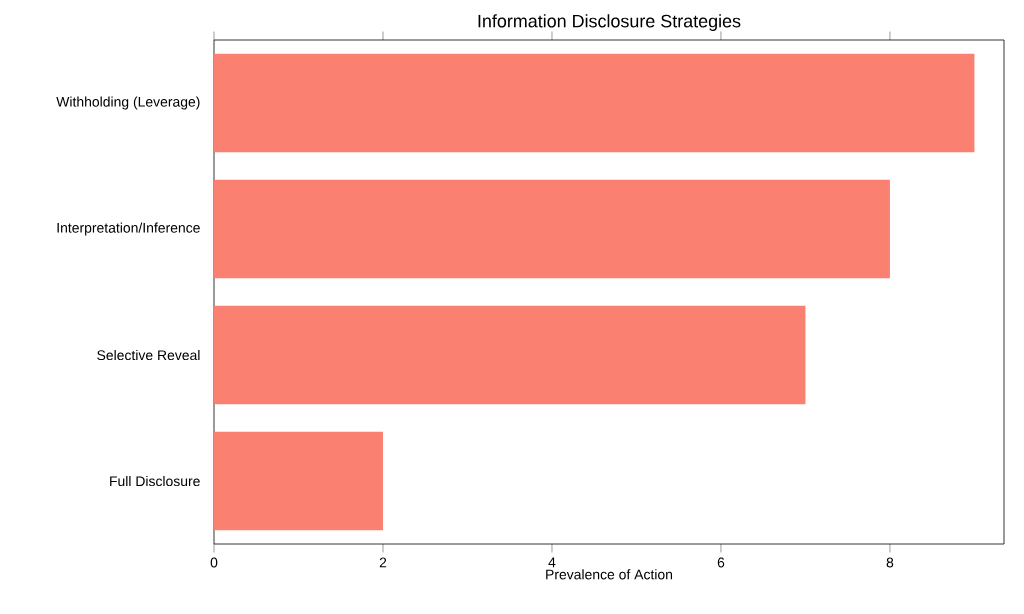  What do you see at coordinates (609, 22) in the screenshot?
I see `chart-title: Information Disclosure Strategies` at bounding box center [609, 22].